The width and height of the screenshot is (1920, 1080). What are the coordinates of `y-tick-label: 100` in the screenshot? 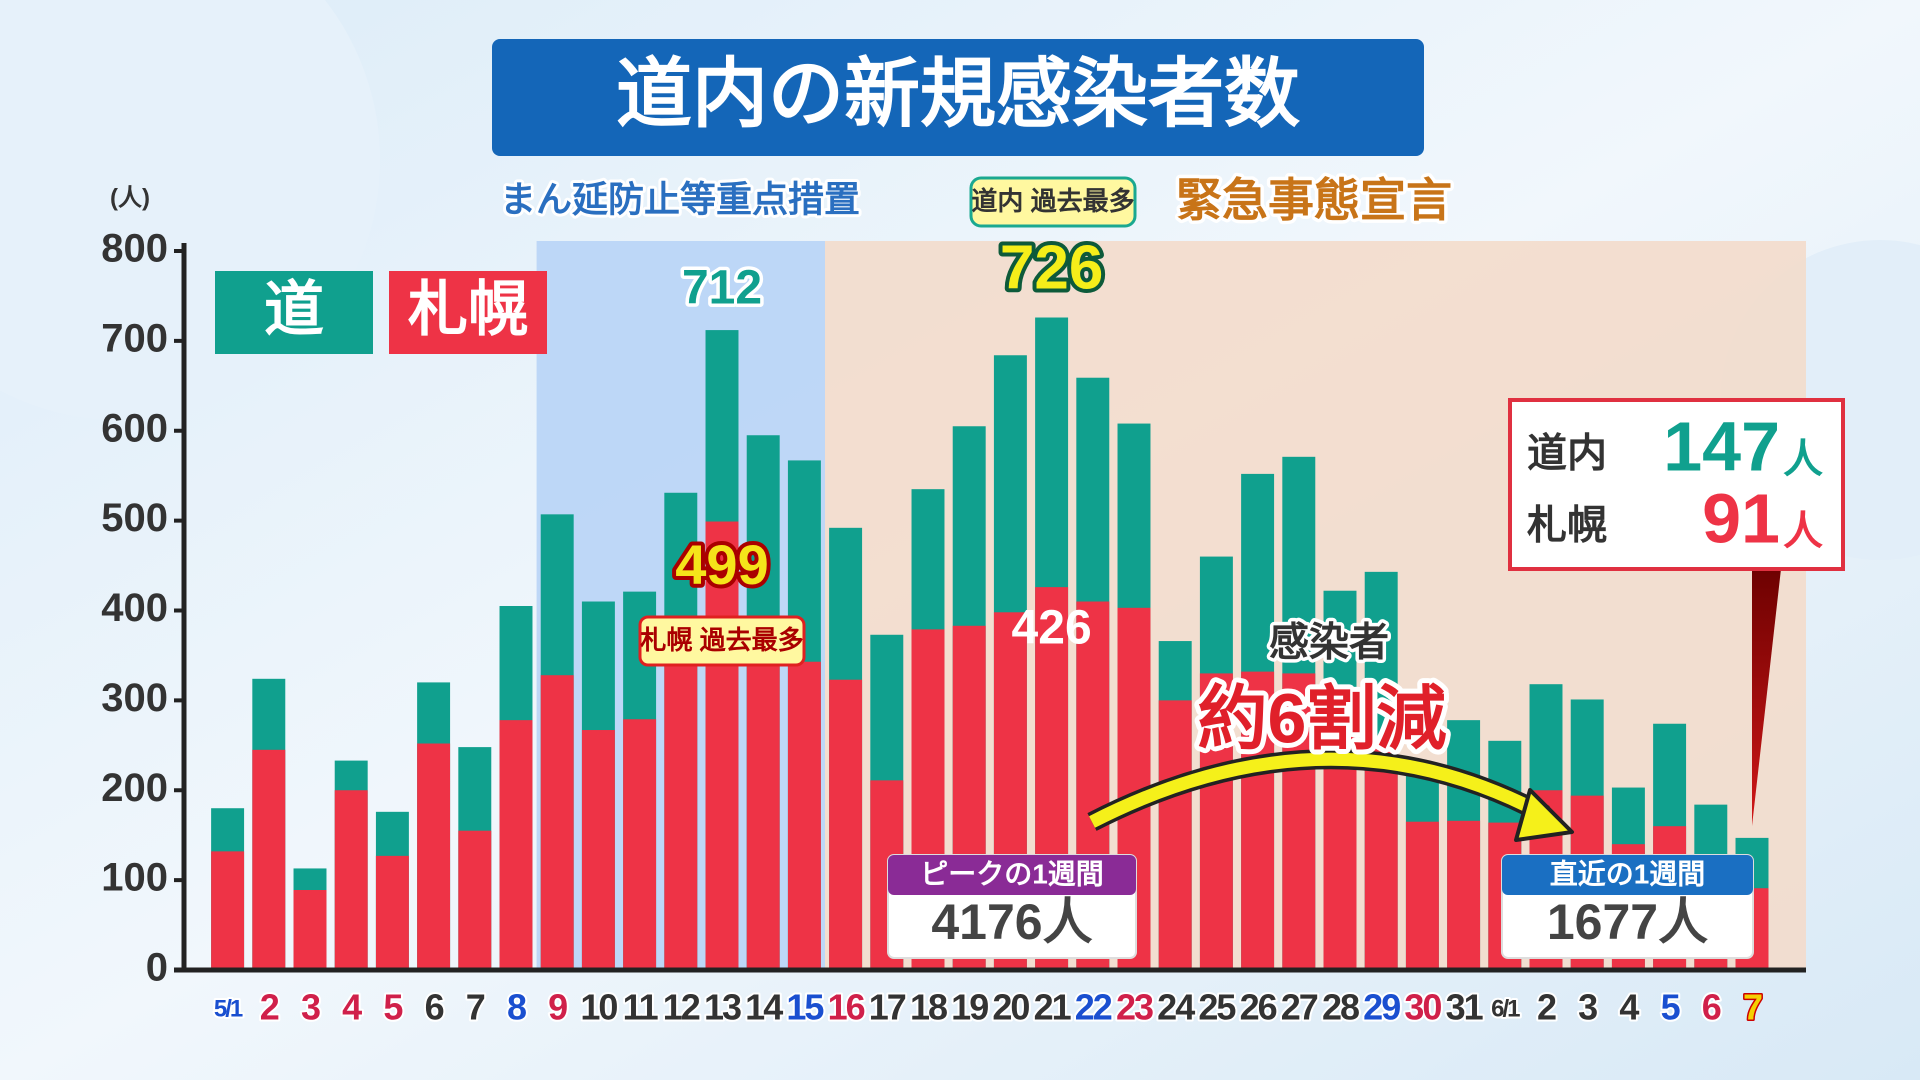 It's located at (134, 878).